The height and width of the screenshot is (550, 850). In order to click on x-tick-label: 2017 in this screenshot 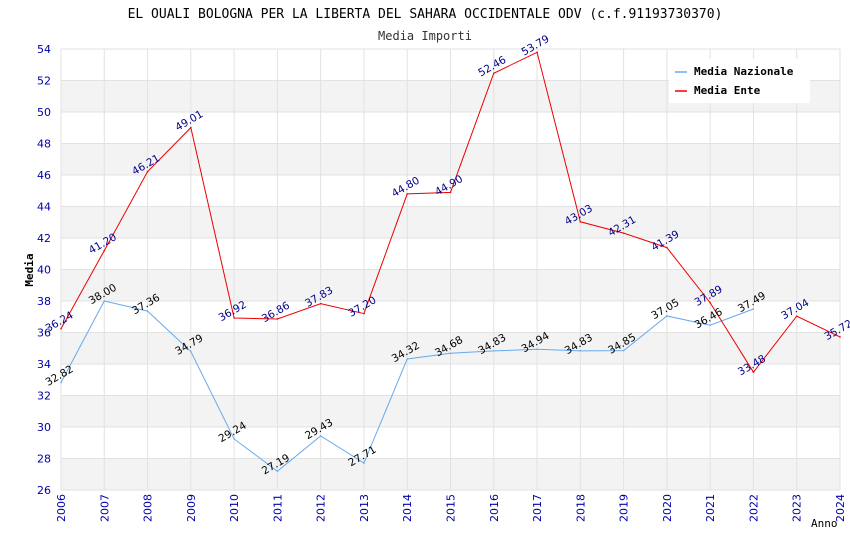, I will do `click(537, 508)`.